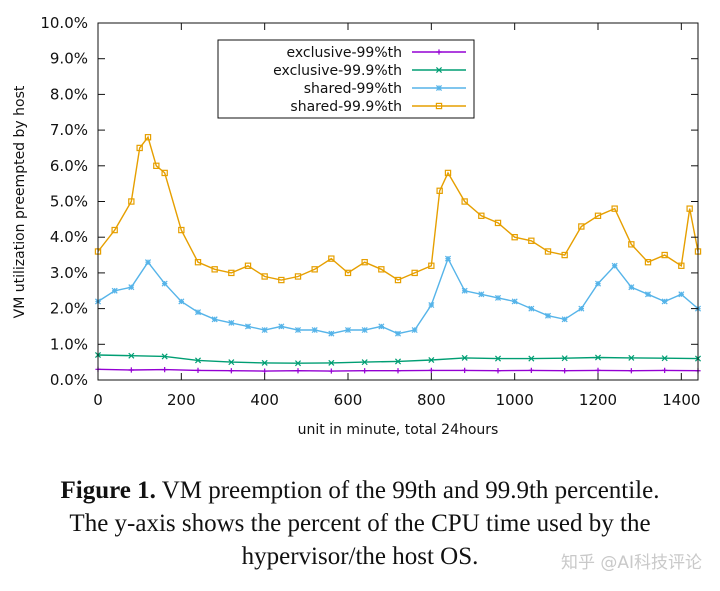 This screenshot has height=591, width=720. I want to click on legend-box, so click(346, 79).